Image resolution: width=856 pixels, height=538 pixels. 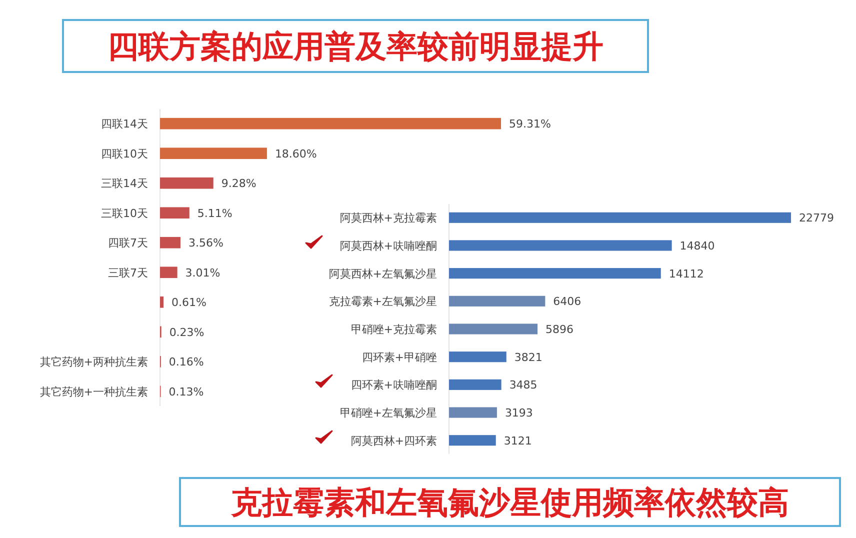 What do you see at coordinates (816, 218) in the screenshot?
I see `data-label: 22779` at bounding box center [816, 218].